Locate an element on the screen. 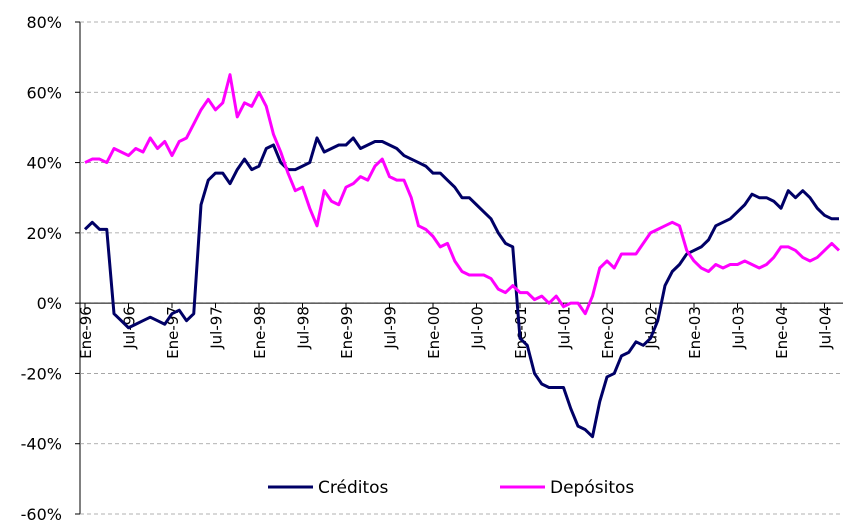  x-tick-label: Ene-96 is located at coordinates (86, 332).